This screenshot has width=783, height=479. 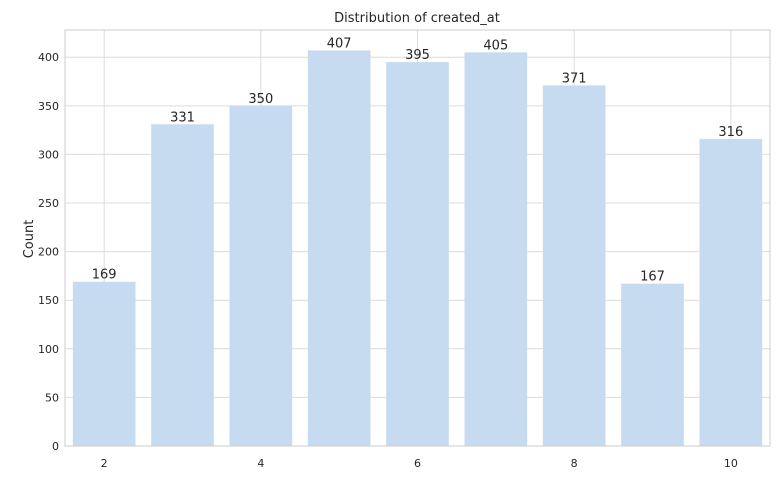 What do you see at coordinates (48, 252) in the screenshot?
I see `y-tick-label: 200` at bounding box center [48, 252].